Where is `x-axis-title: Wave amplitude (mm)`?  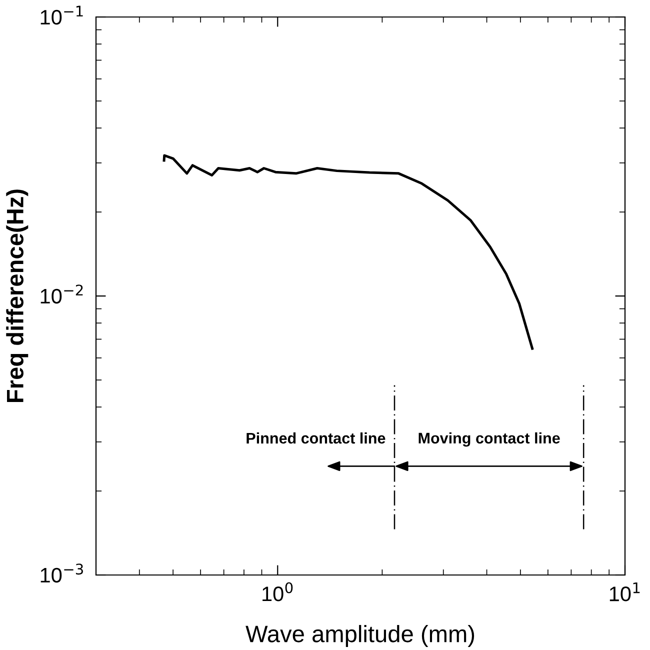 x-axis-title: Wave amplitude (mm) is located at coordinates (360, 635).